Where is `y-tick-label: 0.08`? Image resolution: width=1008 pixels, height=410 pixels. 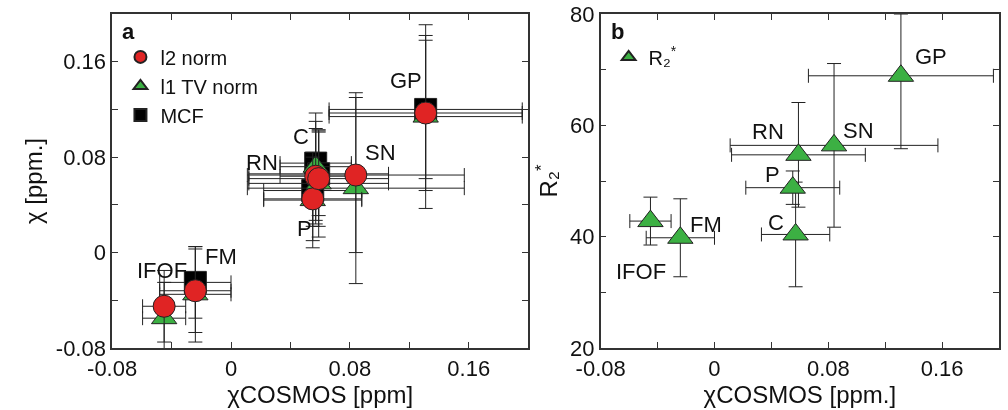 y-tick-label: 0.08 is located at coordinates (84, 157).